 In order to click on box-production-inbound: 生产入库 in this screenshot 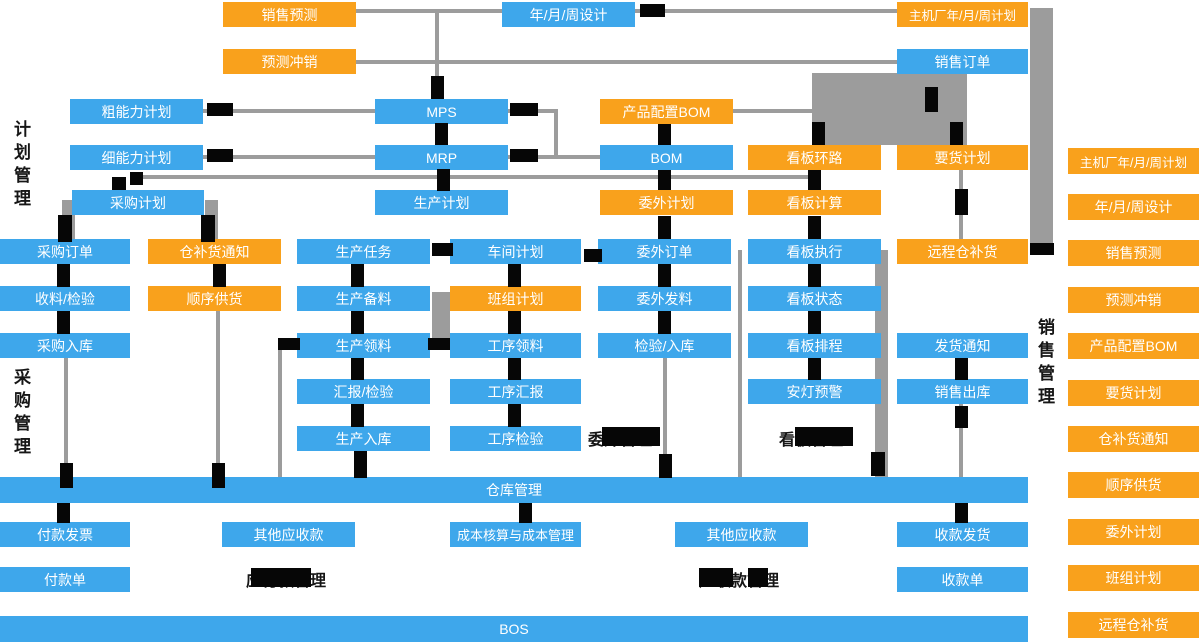, I will do `click(363, 438)`.